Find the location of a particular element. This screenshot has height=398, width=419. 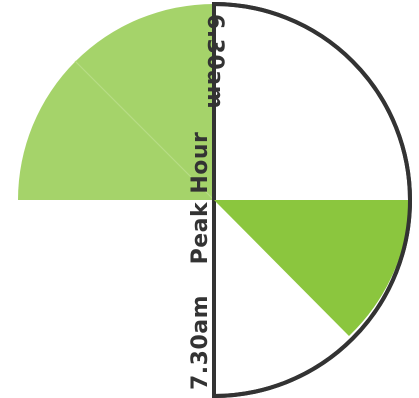

label-730am: 7.30am is located at coordinates (200, 342).